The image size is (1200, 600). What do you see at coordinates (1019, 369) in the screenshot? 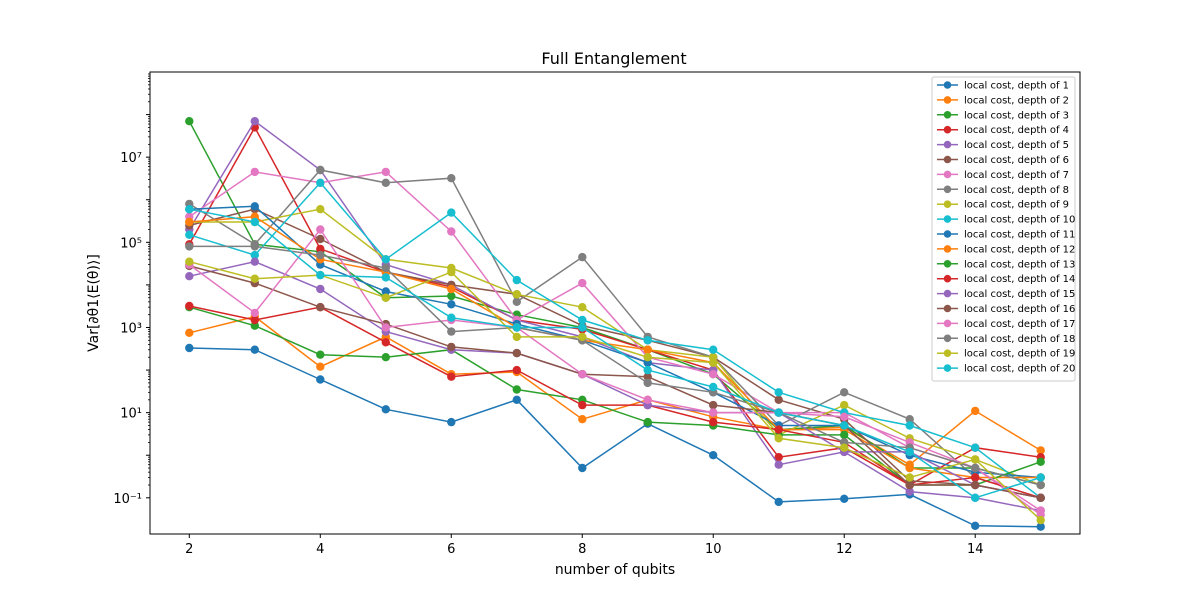
I see `legend-label: local cost, depth of 20` at bounding box center [1019, 369].